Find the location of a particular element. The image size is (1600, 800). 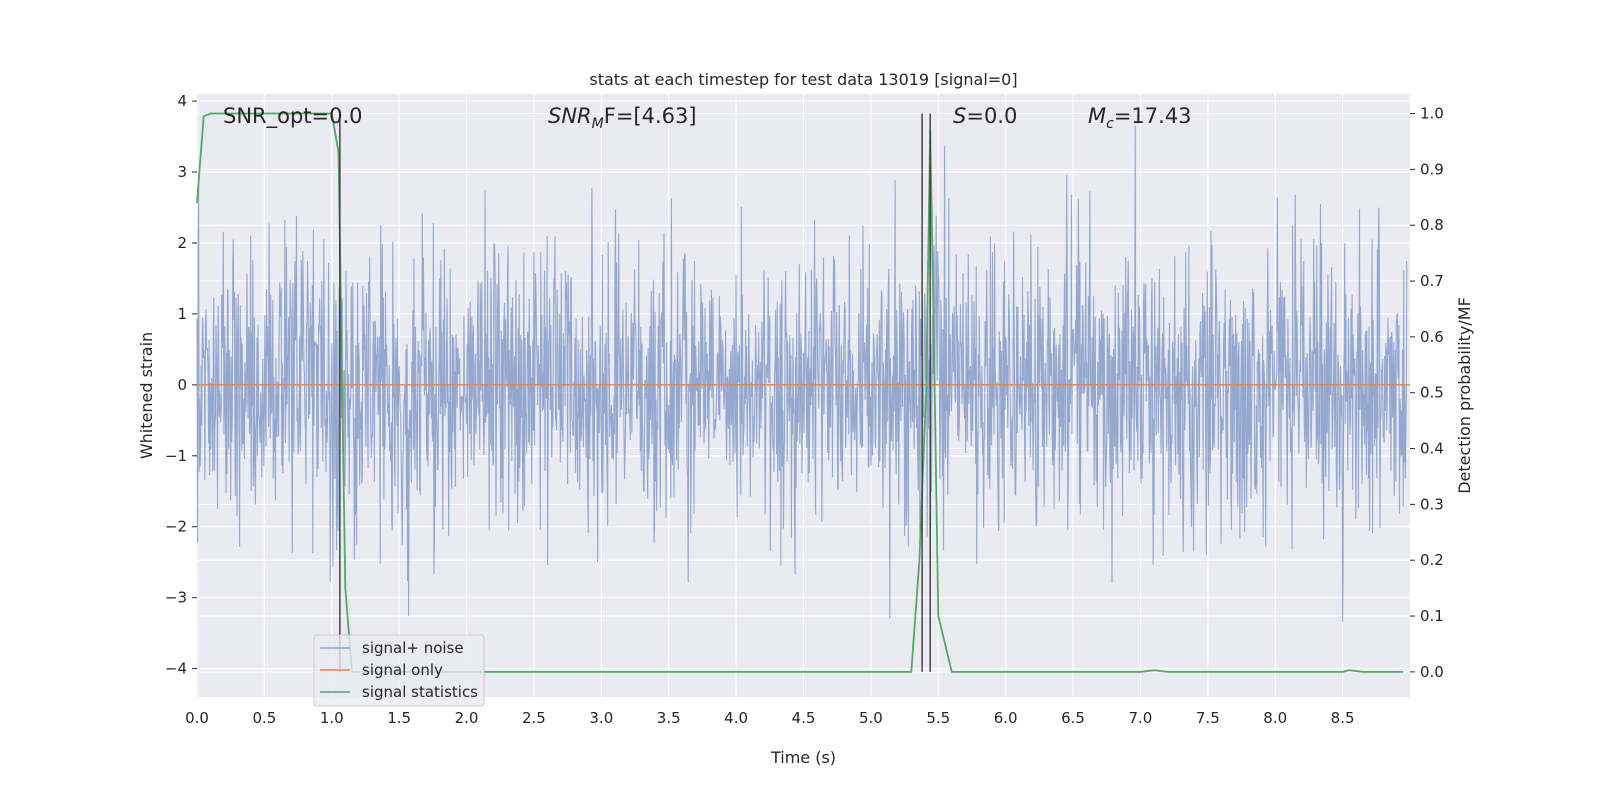

y-axis-label-right: Detection probability/MF is located at coordinates (1464, 395).